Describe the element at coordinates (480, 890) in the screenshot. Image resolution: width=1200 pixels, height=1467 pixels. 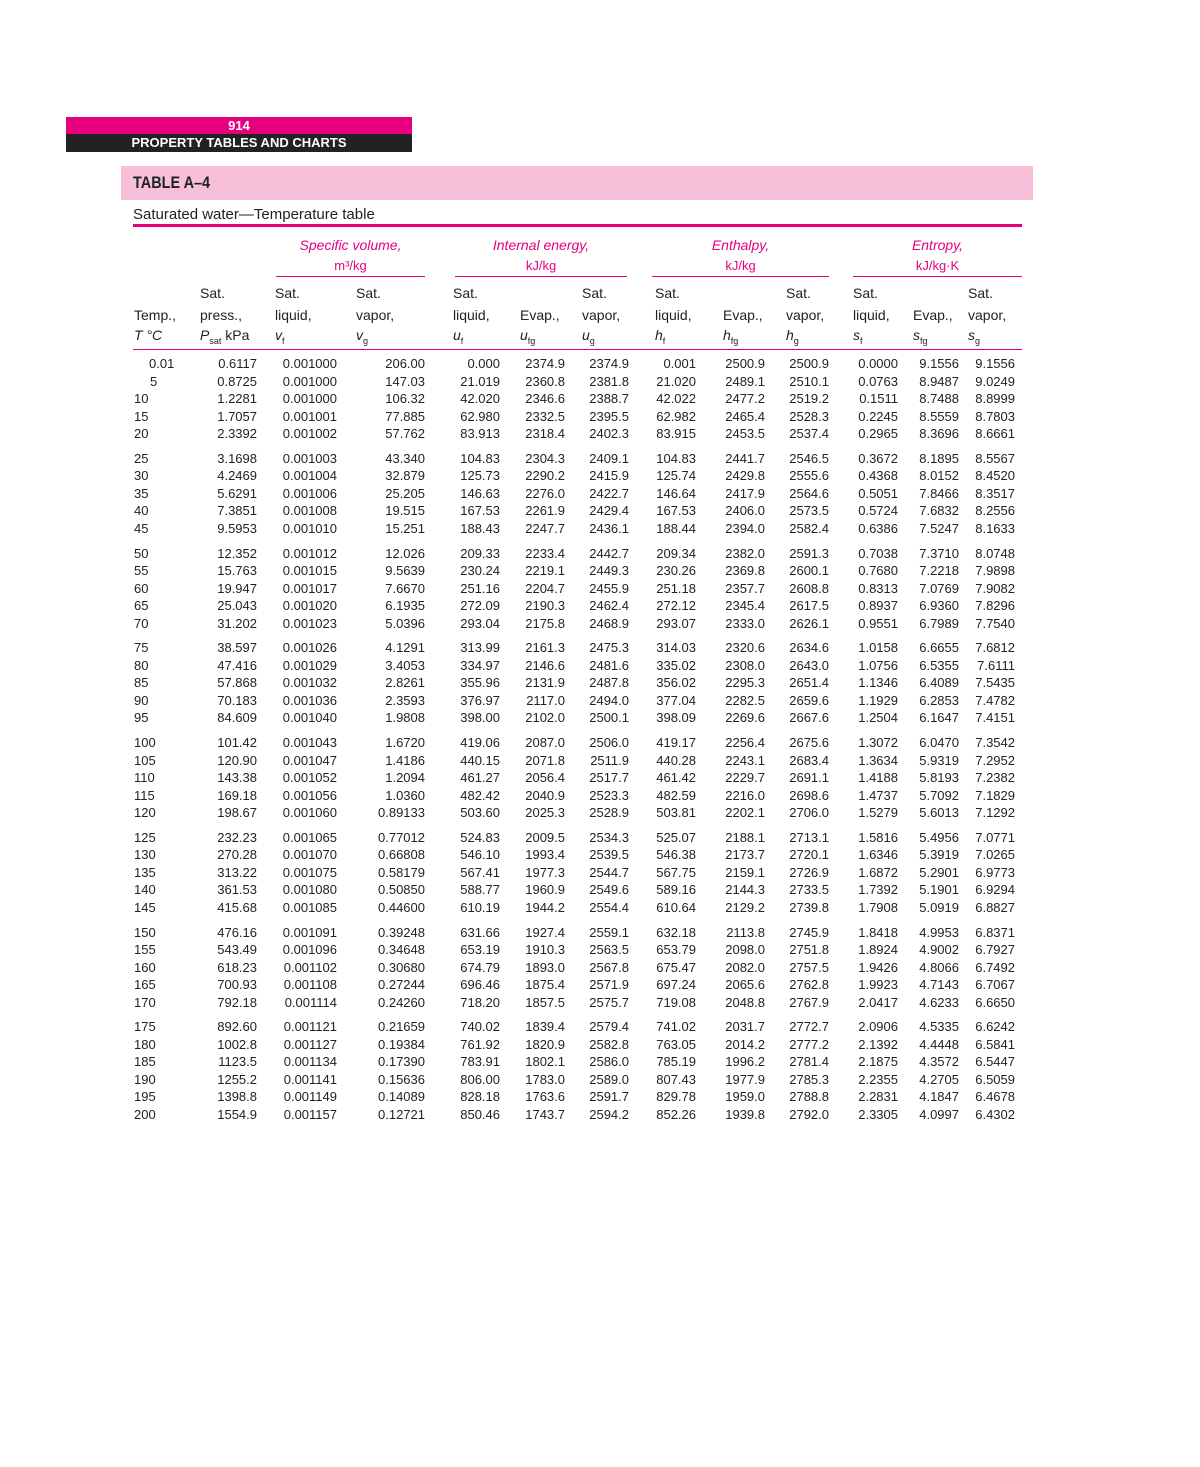
I see `table-cell: 588.77` at that location.